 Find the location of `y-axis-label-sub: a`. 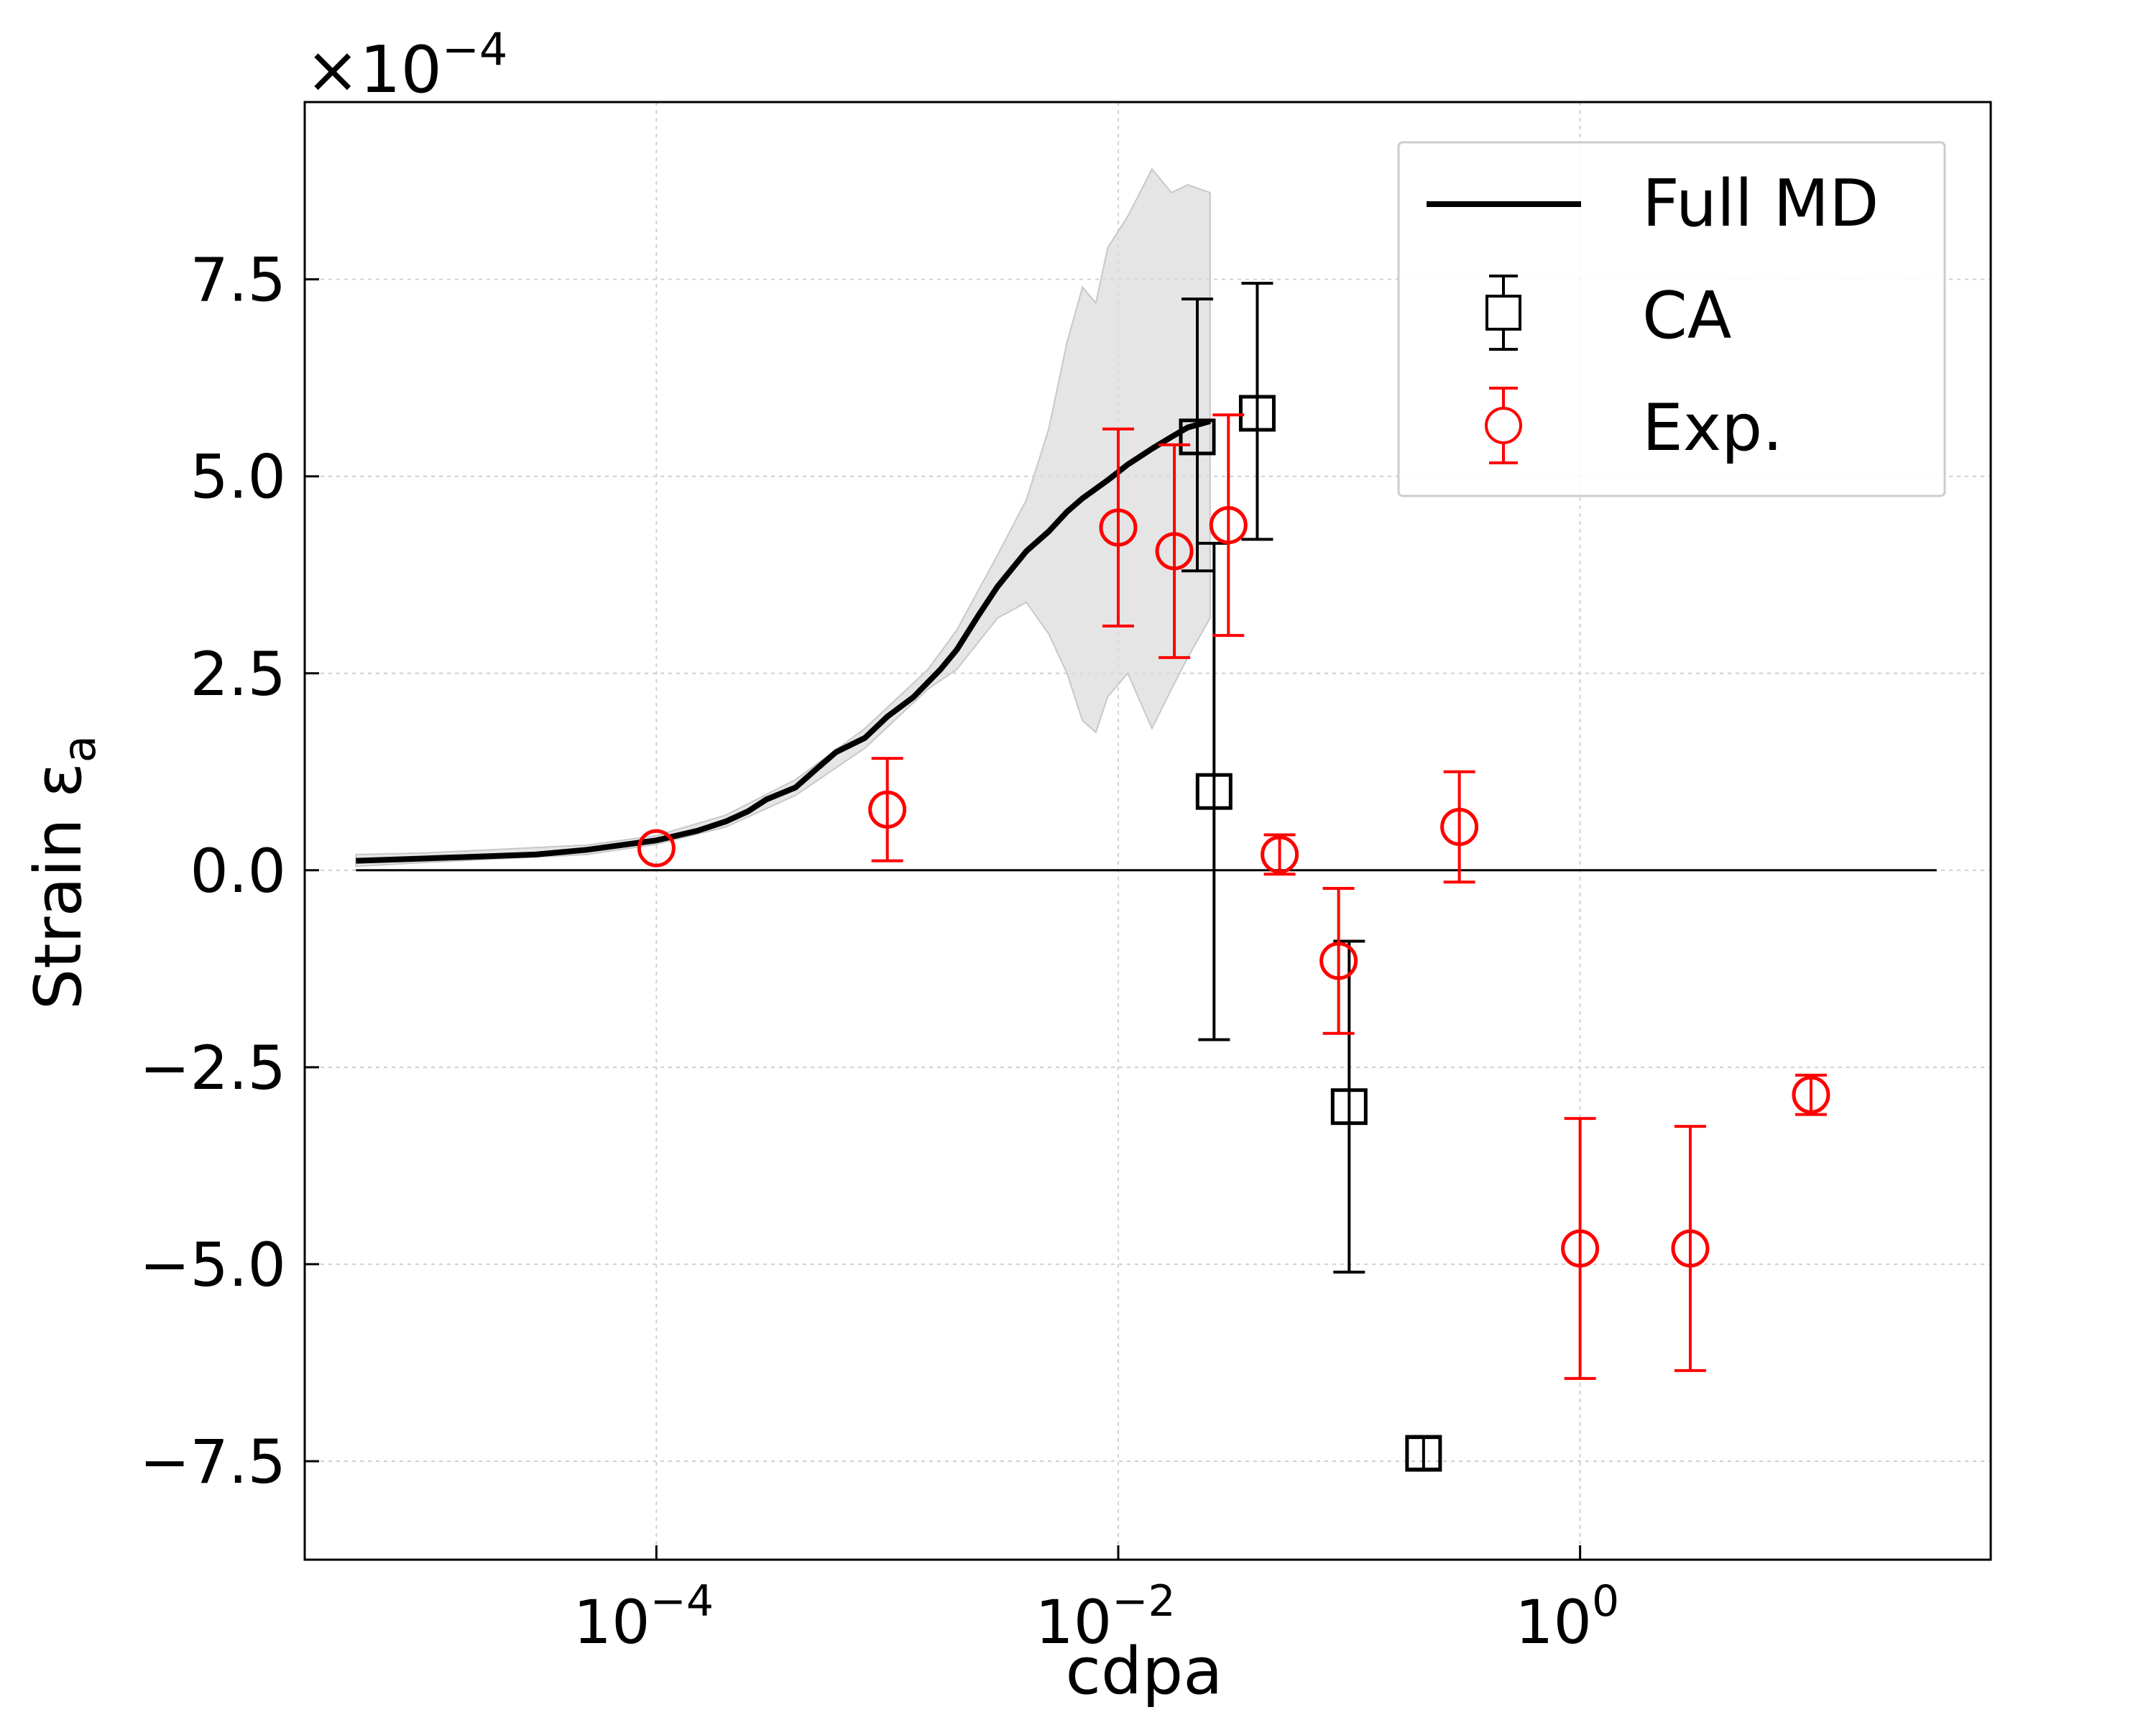

y-axis-label-sub: a is located at coordinates (80, 749).